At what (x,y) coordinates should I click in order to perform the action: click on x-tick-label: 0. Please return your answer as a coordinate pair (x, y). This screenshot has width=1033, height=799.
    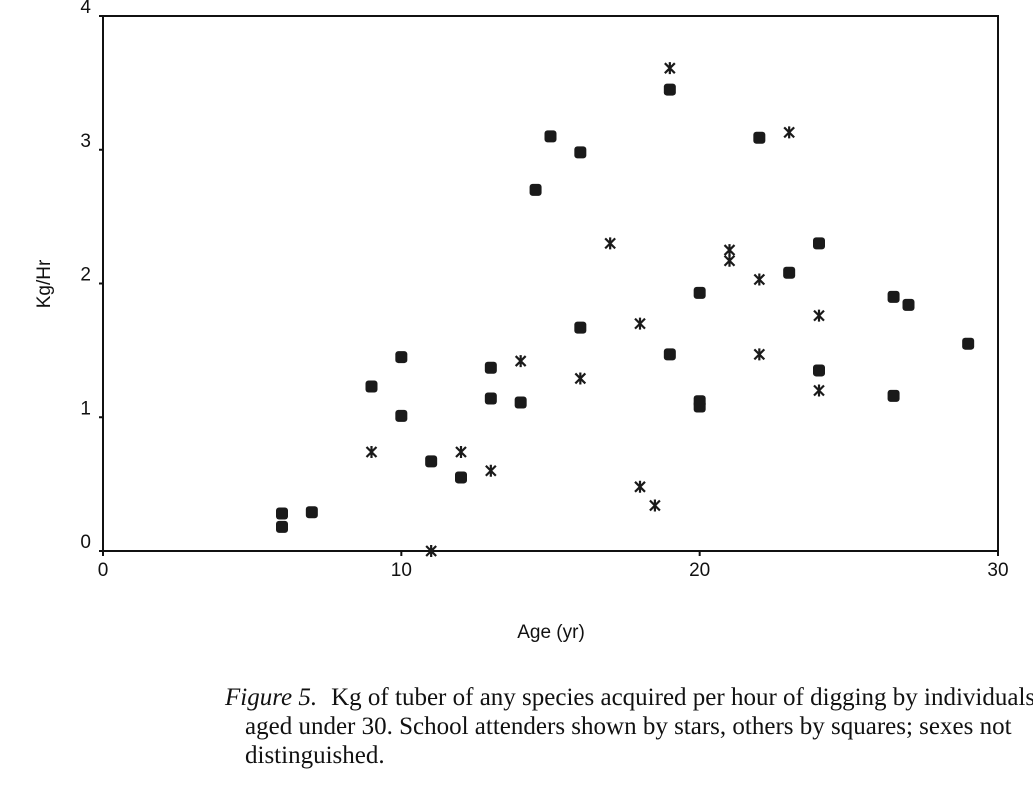
    Looking at the image, I should click on (103, 570).